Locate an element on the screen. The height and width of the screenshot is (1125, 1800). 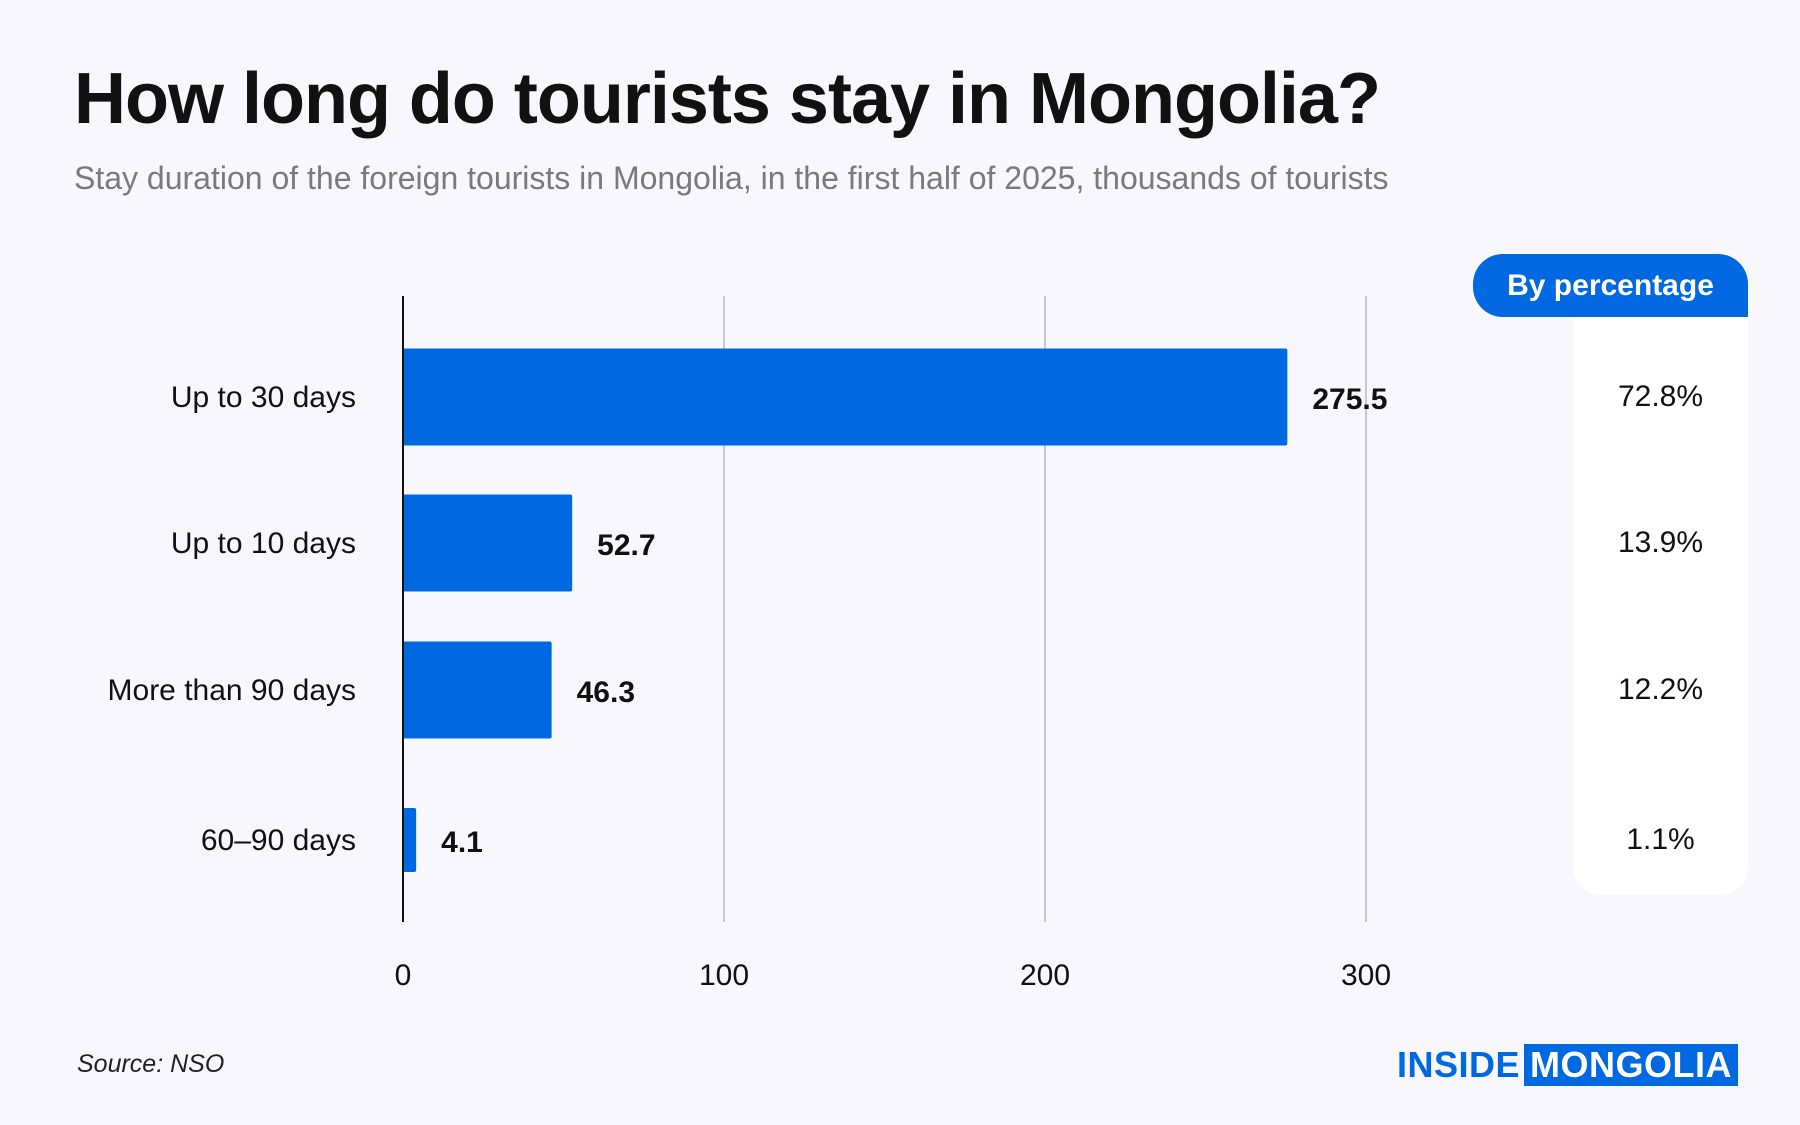
percentage-panel is located at coordinates (1660, 606).